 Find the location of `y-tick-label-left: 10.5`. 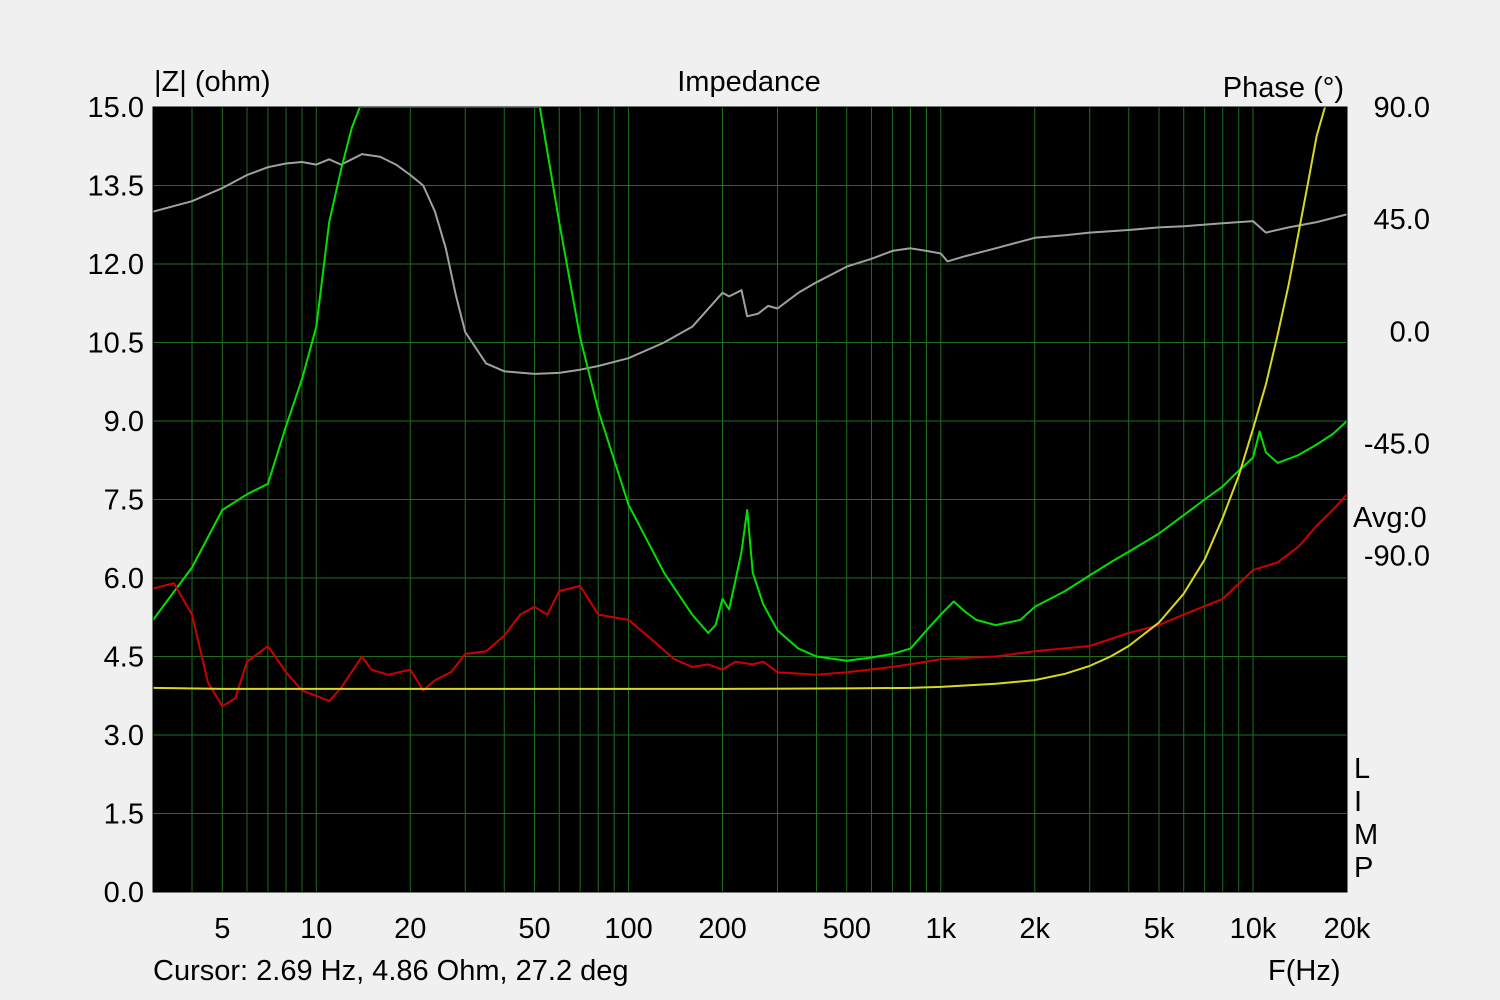

y-tick-label-left: 10.5 is located at coordinates (116, 344).